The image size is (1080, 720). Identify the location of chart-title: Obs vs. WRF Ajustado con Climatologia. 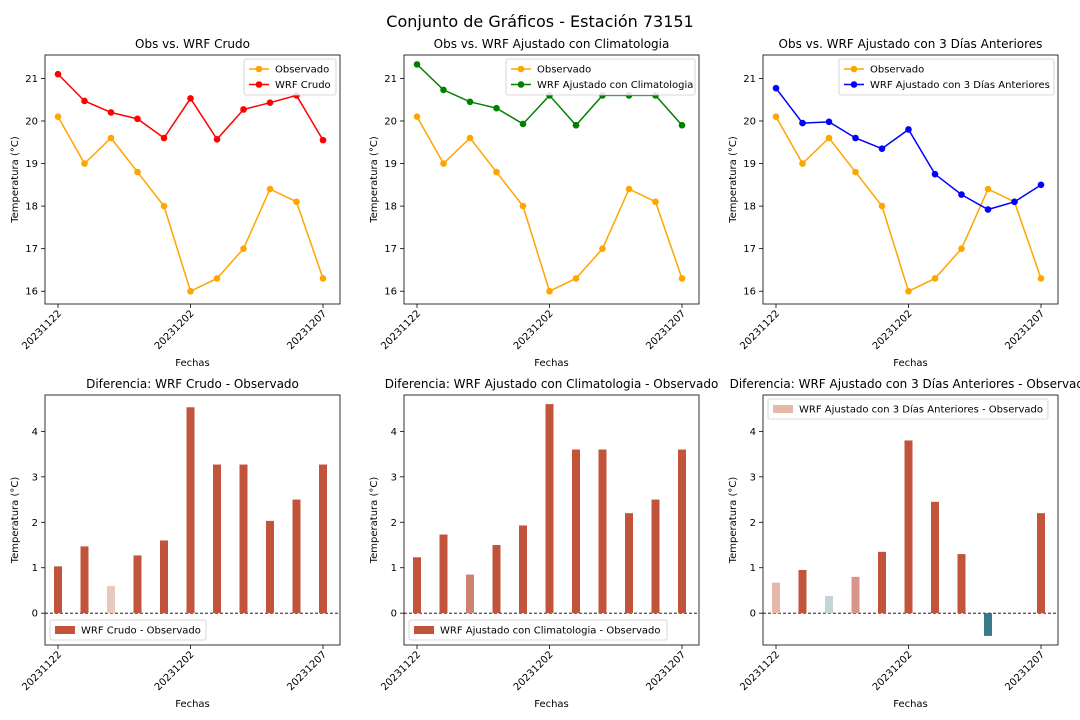
(552, 44).